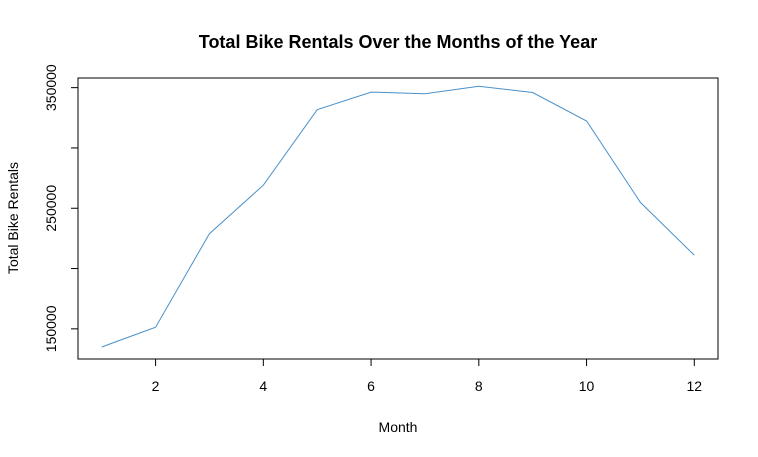 The image size is (758, 457). What do you see at coordinates (398, 427) in the screenshot?
I see `x-axis-label: Month` at bounding box center [398, 427].